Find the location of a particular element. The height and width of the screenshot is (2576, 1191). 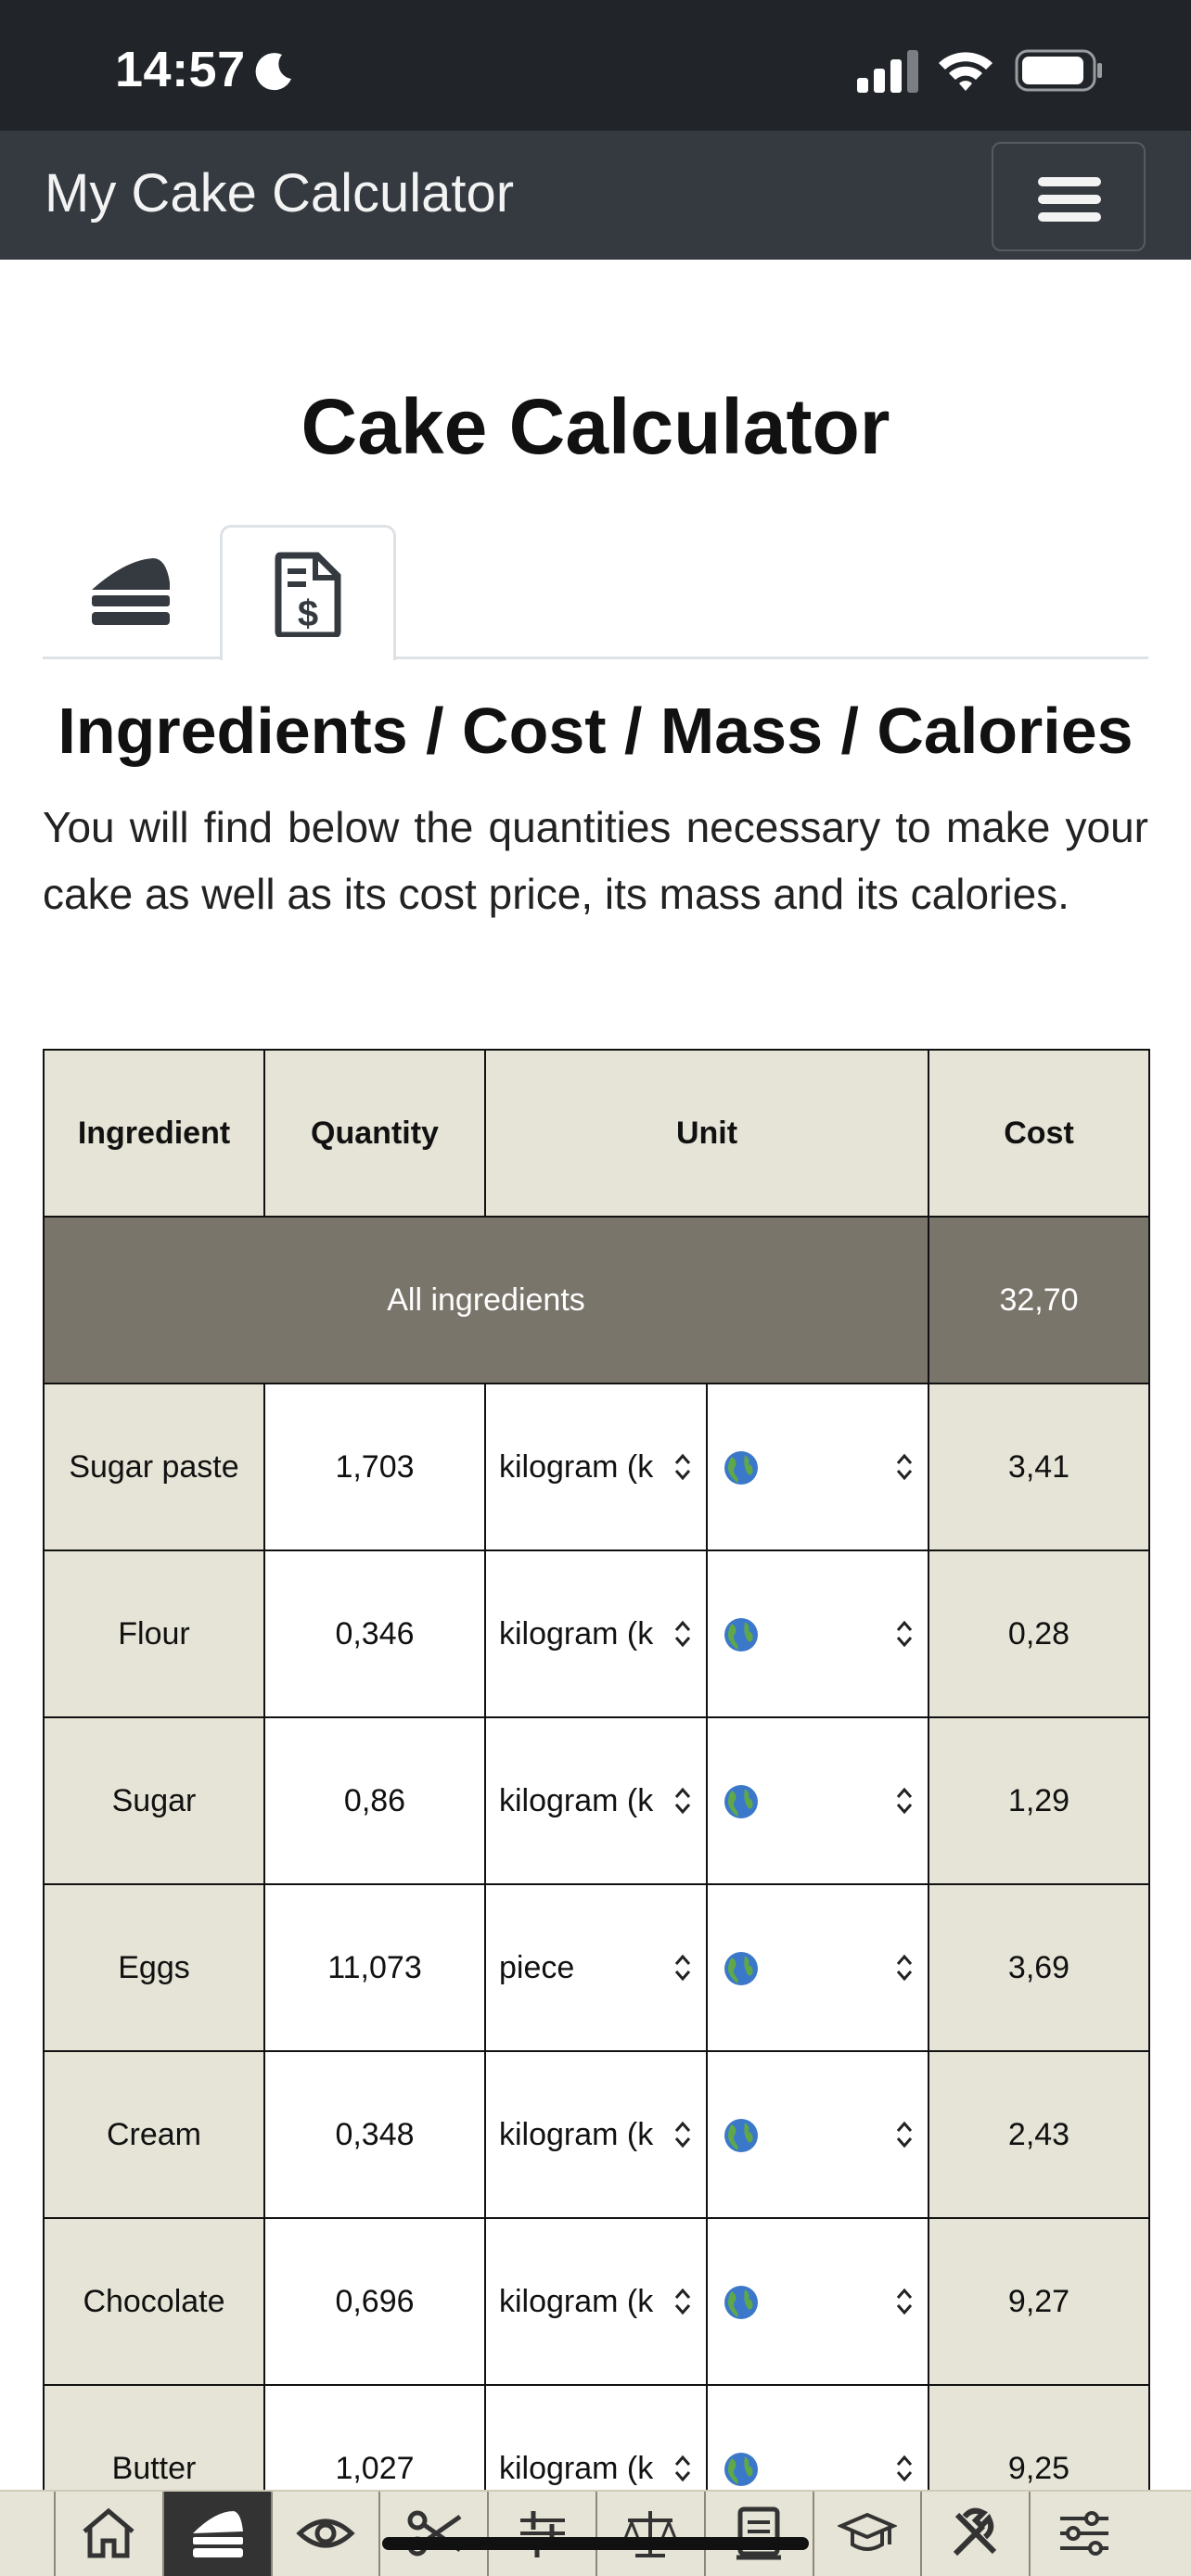

cake-slice-icon is located at coordinates (218, 2533).